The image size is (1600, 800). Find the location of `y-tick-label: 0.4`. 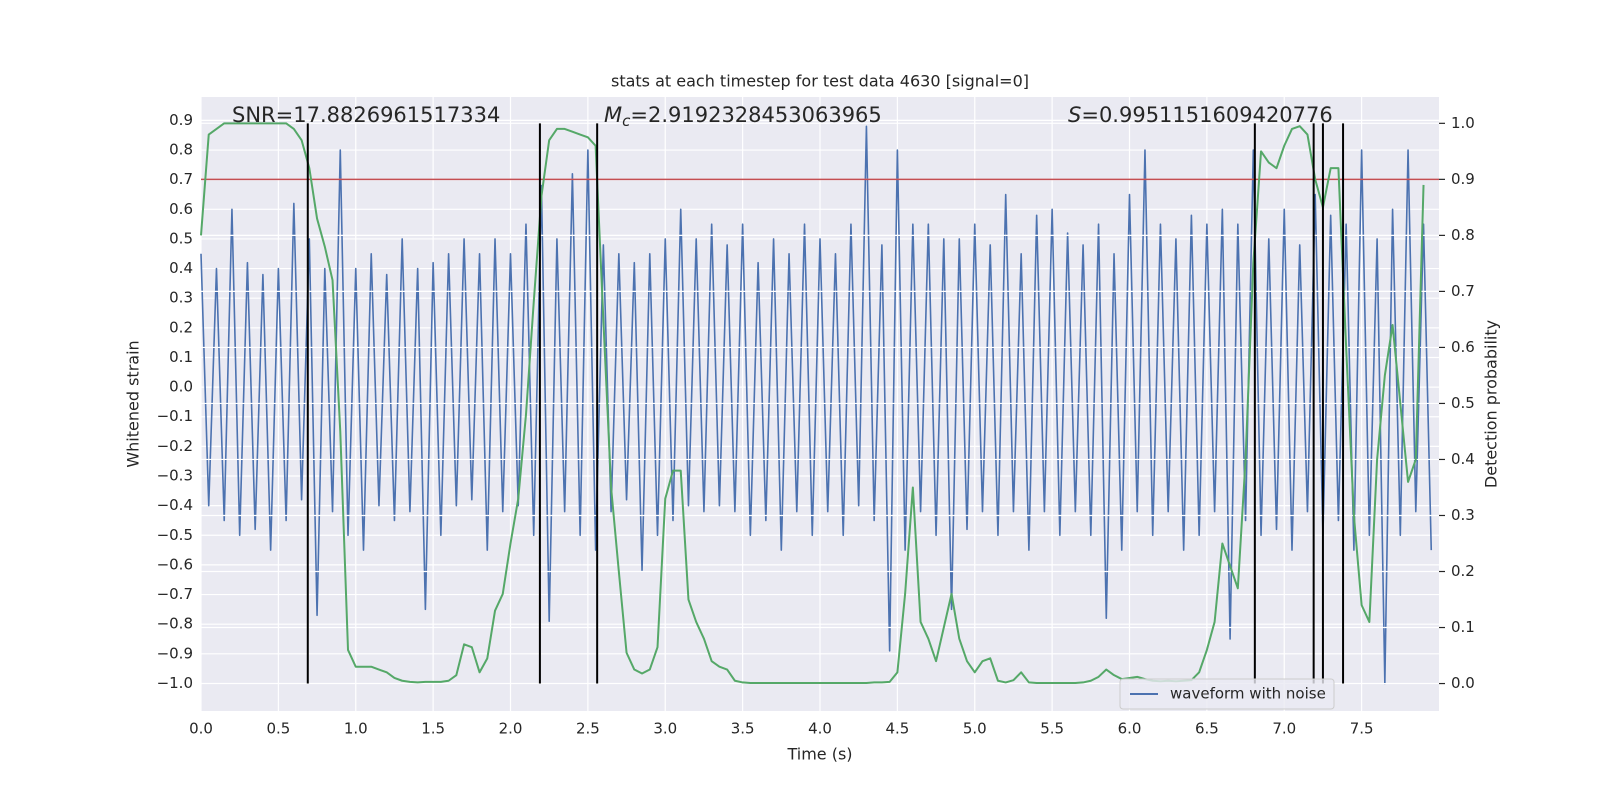

y-tick-label: 0.4 is located at coordinates (181, 268).